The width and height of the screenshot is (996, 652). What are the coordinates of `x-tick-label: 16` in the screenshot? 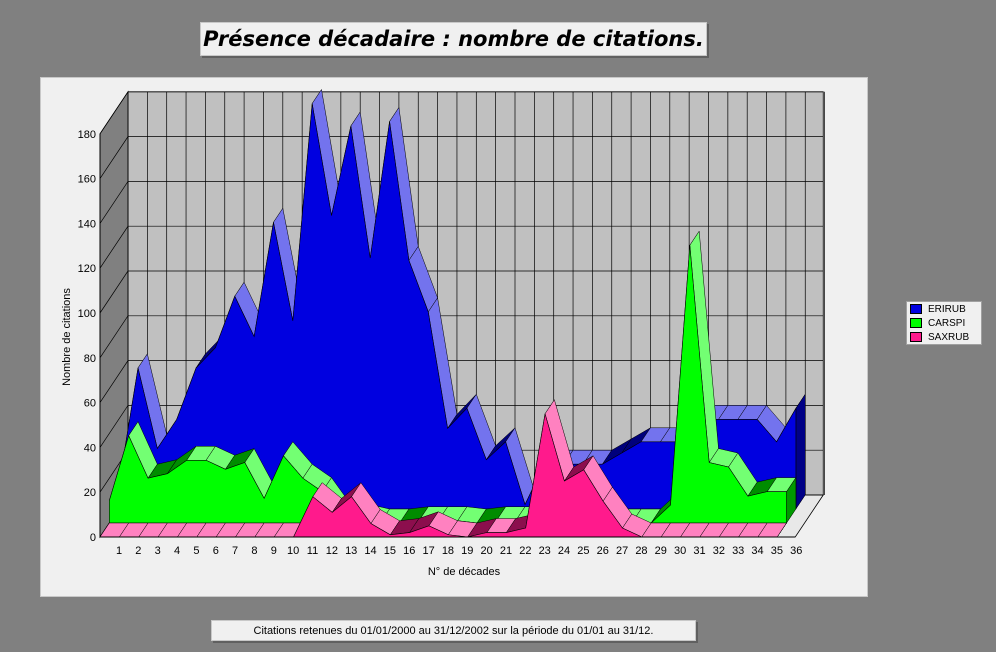 It's located at (409, 551).